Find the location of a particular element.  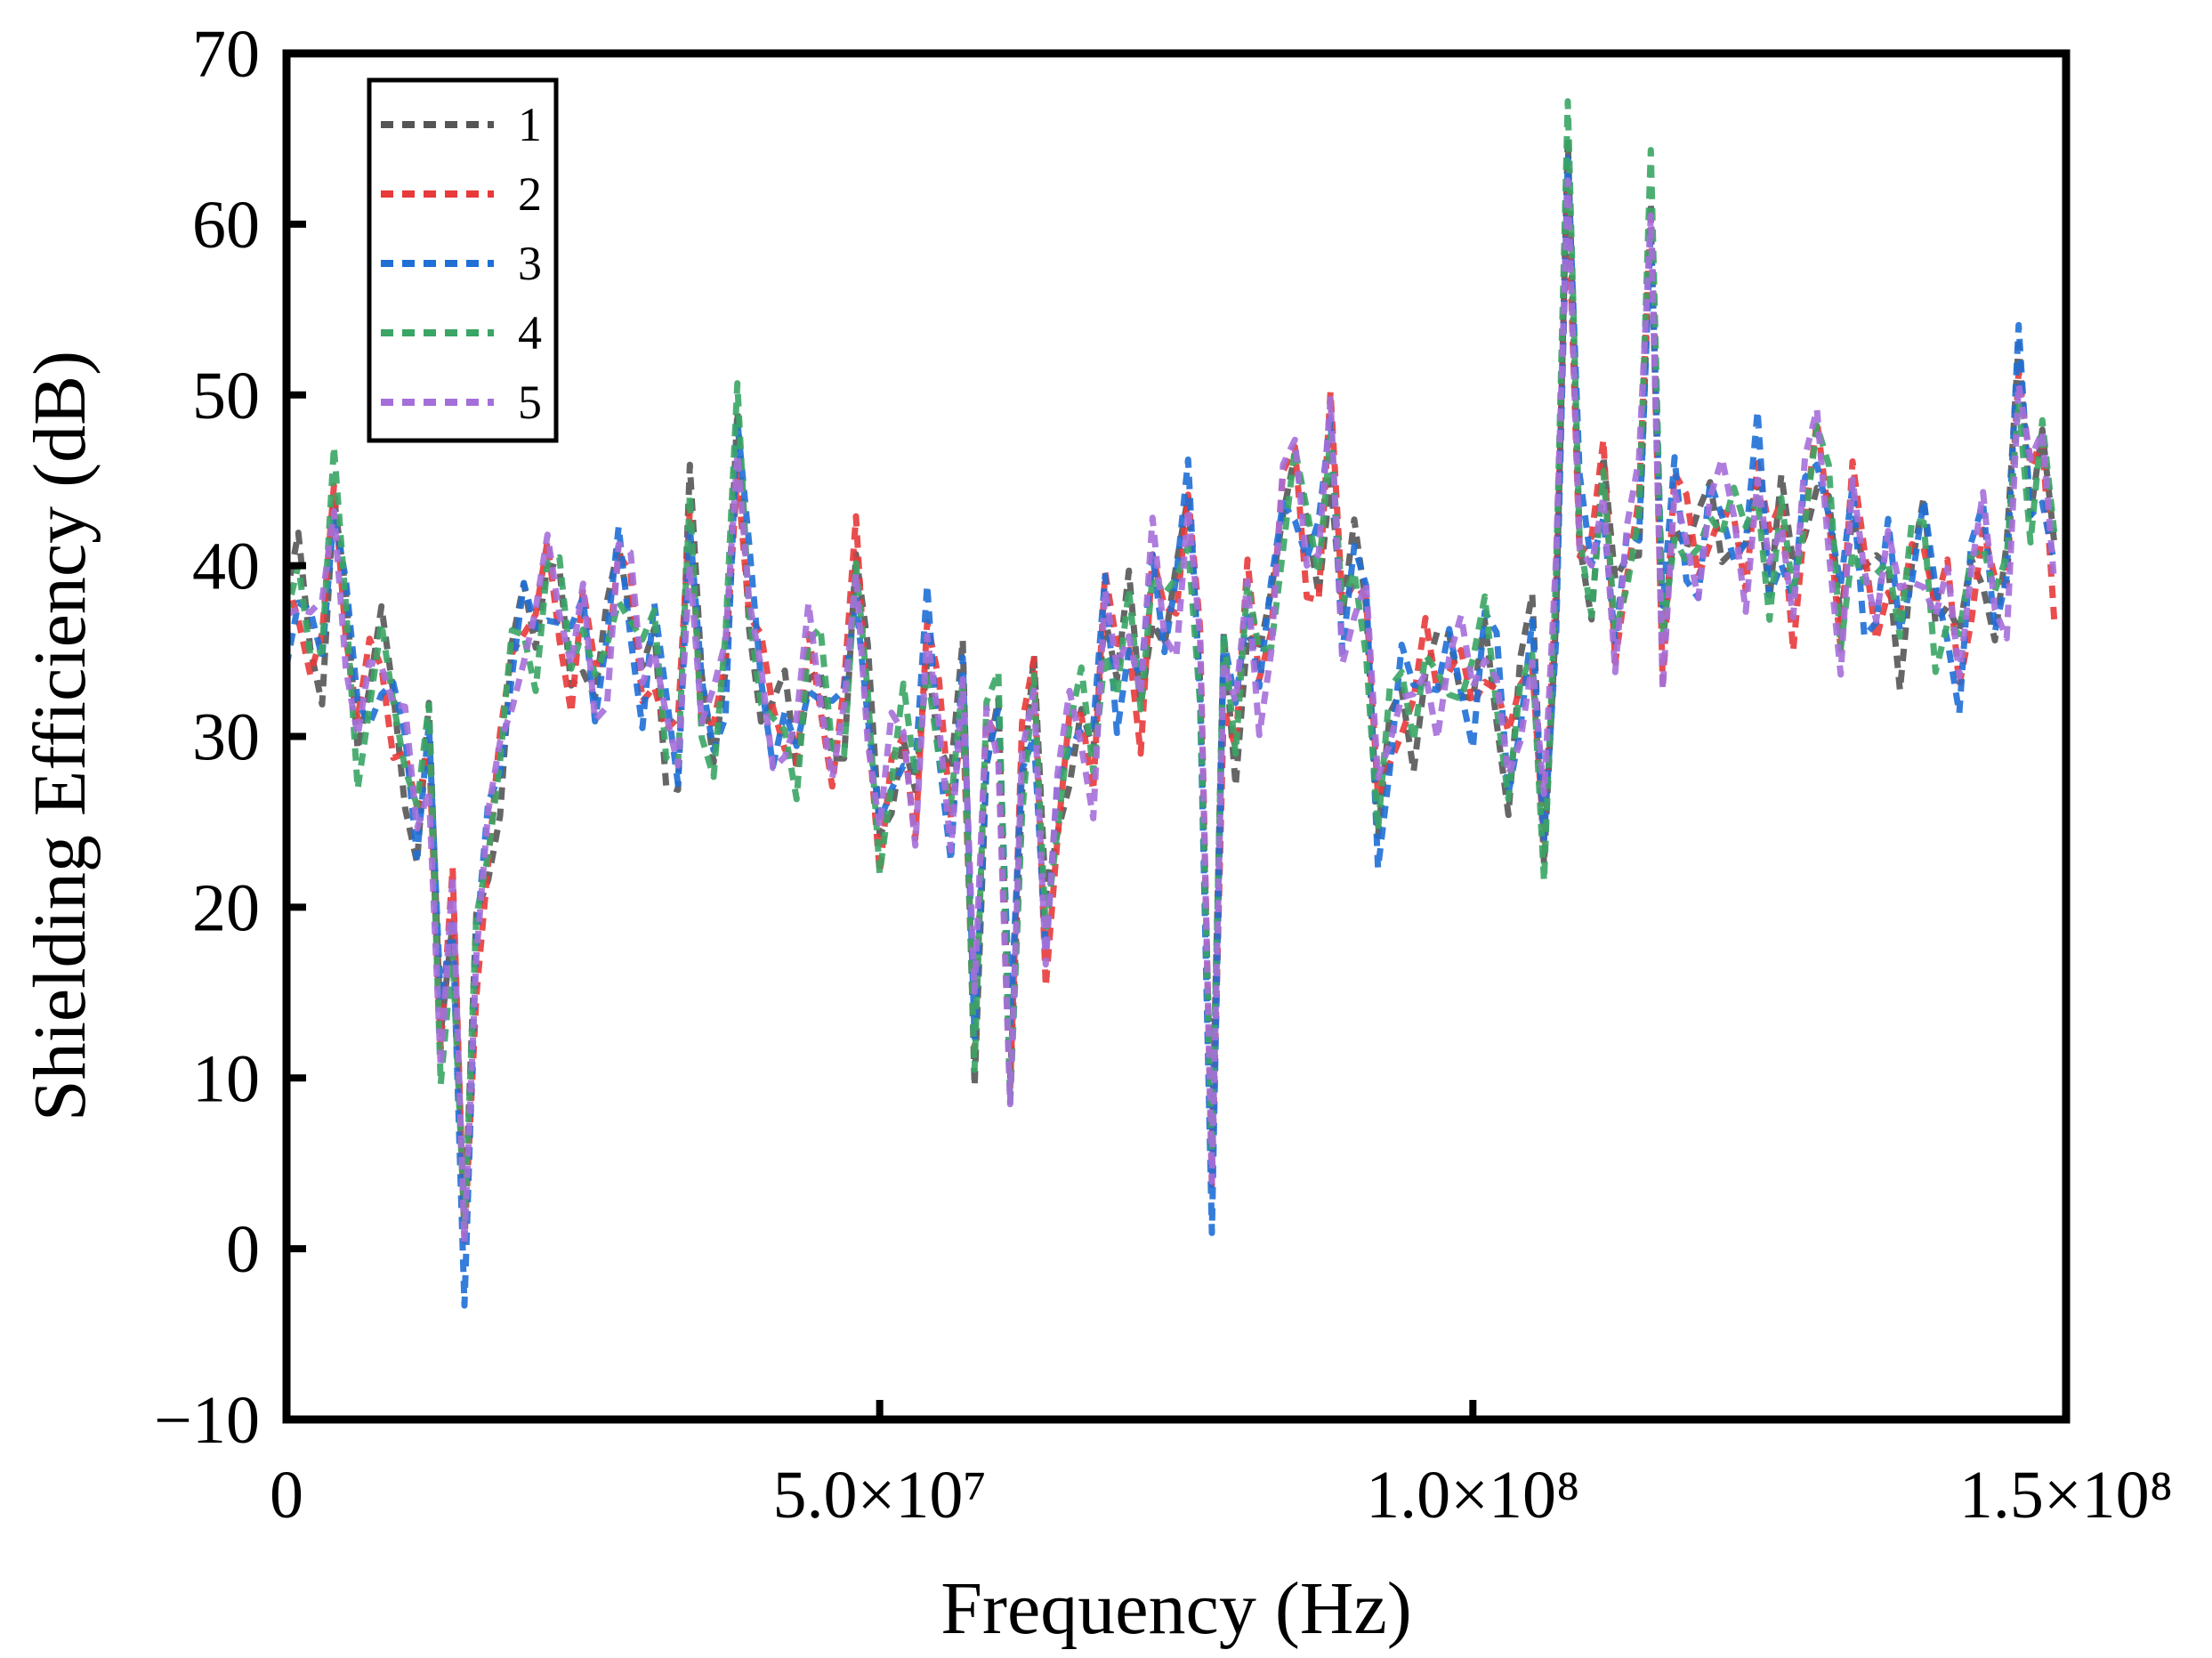

y-tick-label: 10 is located at coordinates (226, 1078).